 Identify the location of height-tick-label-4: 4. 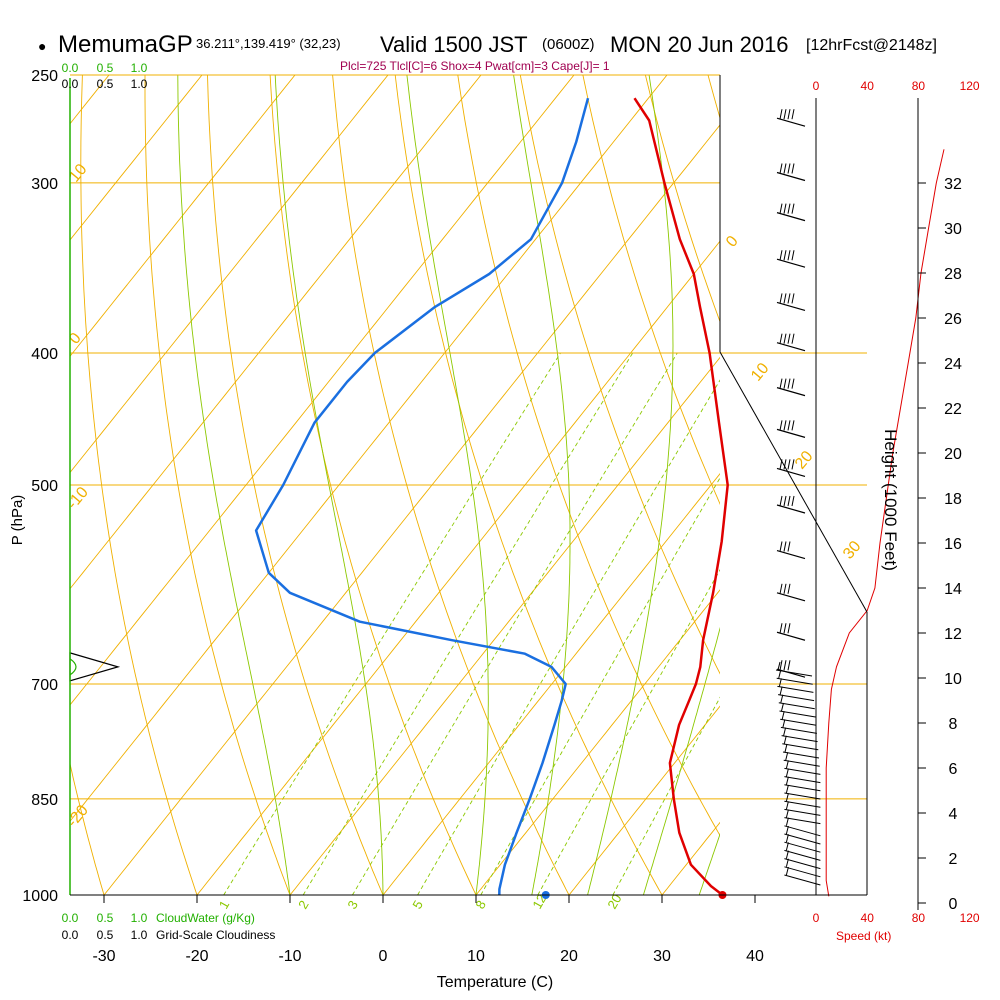
(953, 814).